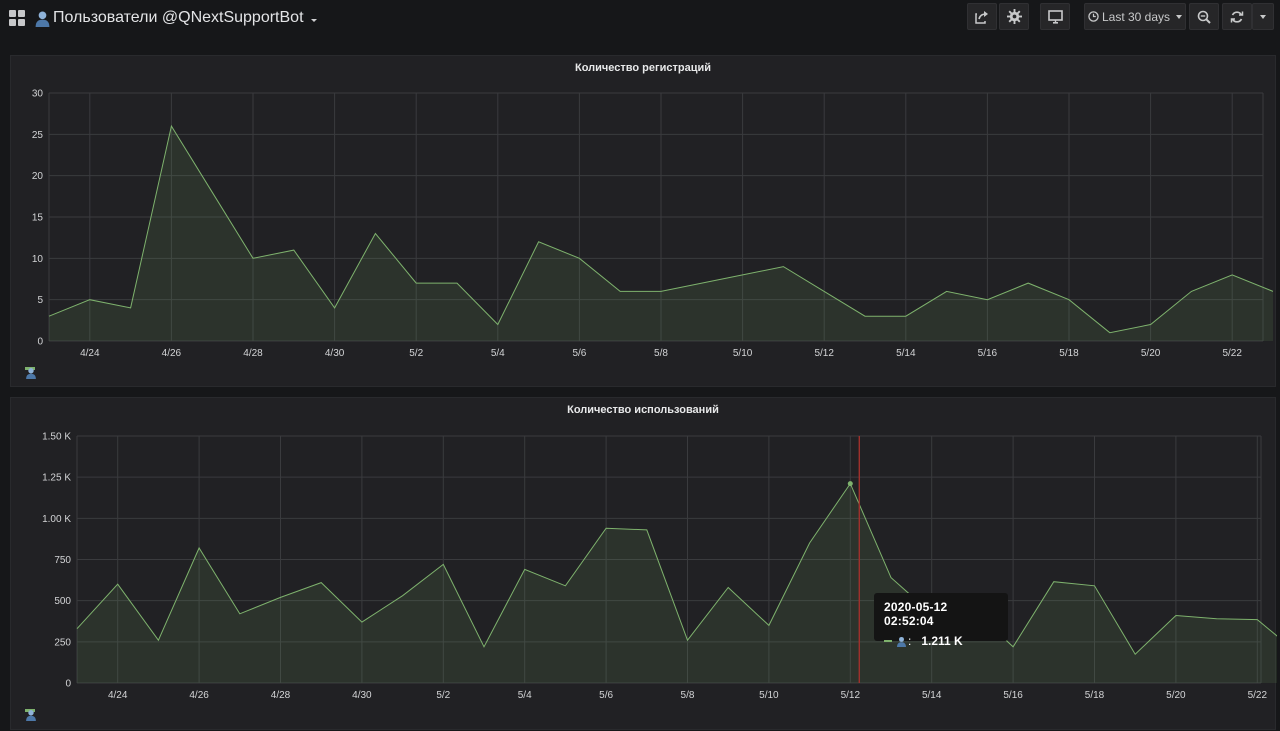  I want to click on share-icon, so click(981, 17).